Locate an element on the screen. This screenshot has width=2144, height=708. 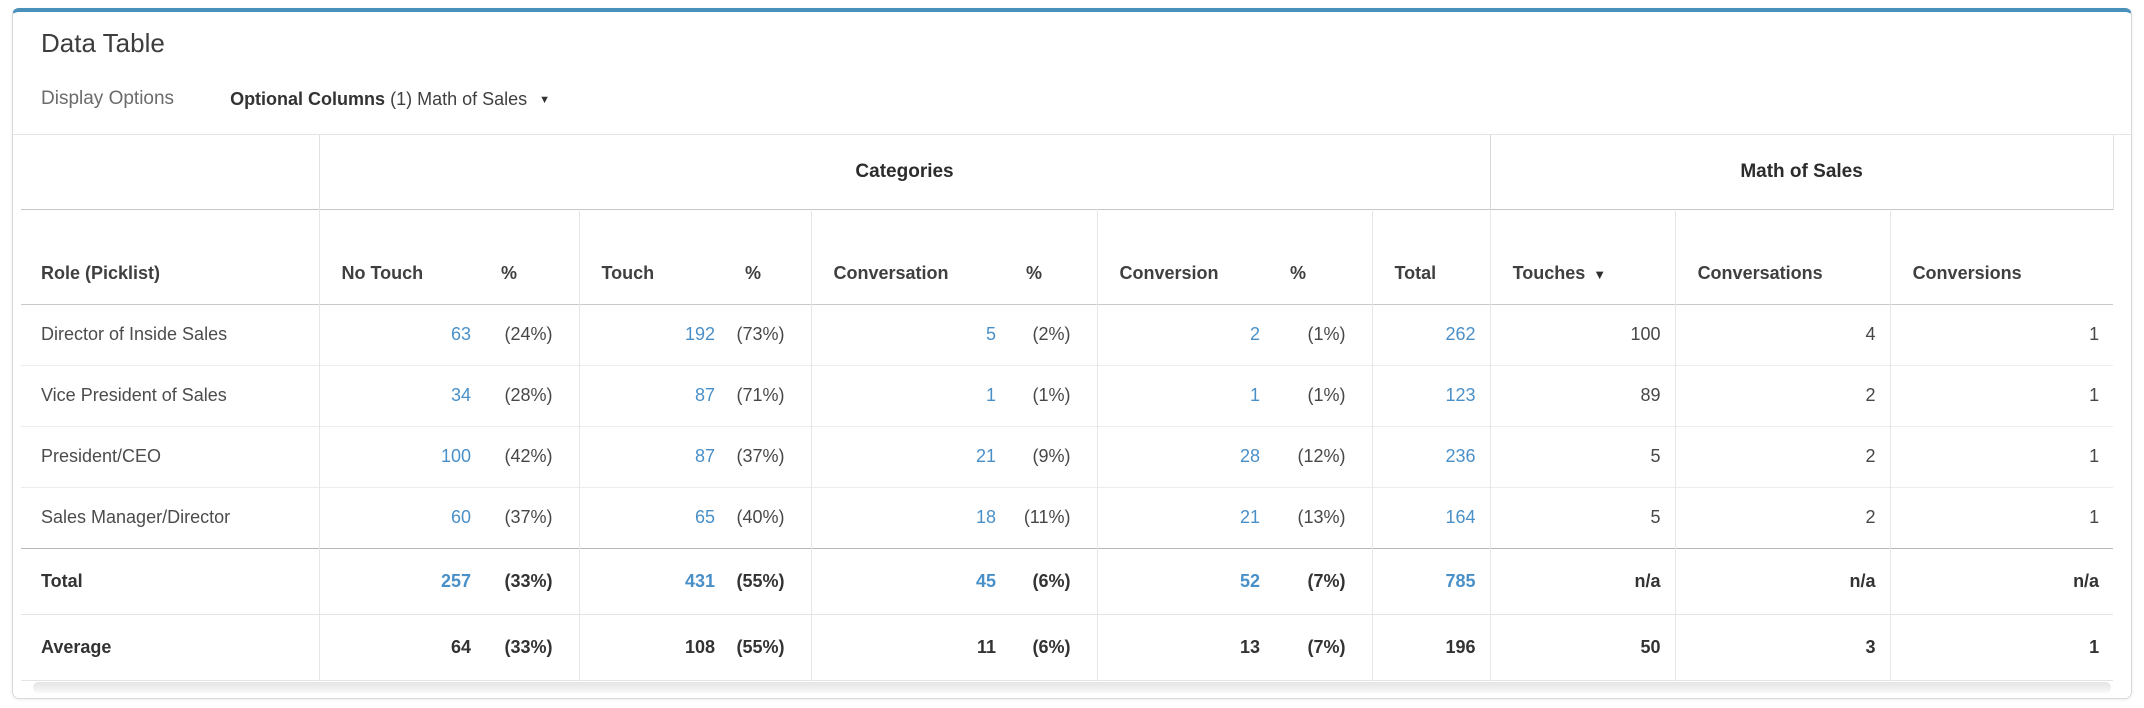
conversion-total-pct: (7%) is located at coordinates (1326, 580).